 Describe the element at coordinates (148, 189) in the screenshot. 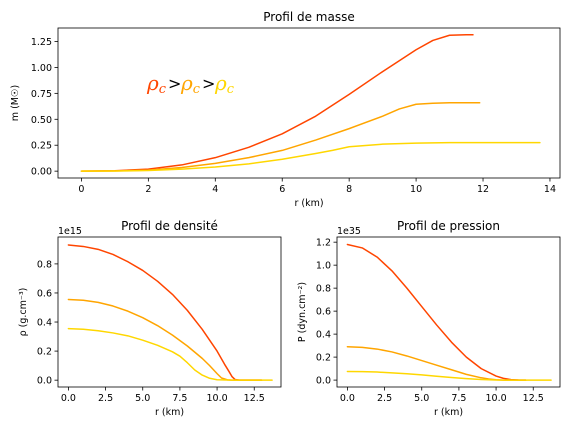

I see `x-tick-label: 2` at that location.